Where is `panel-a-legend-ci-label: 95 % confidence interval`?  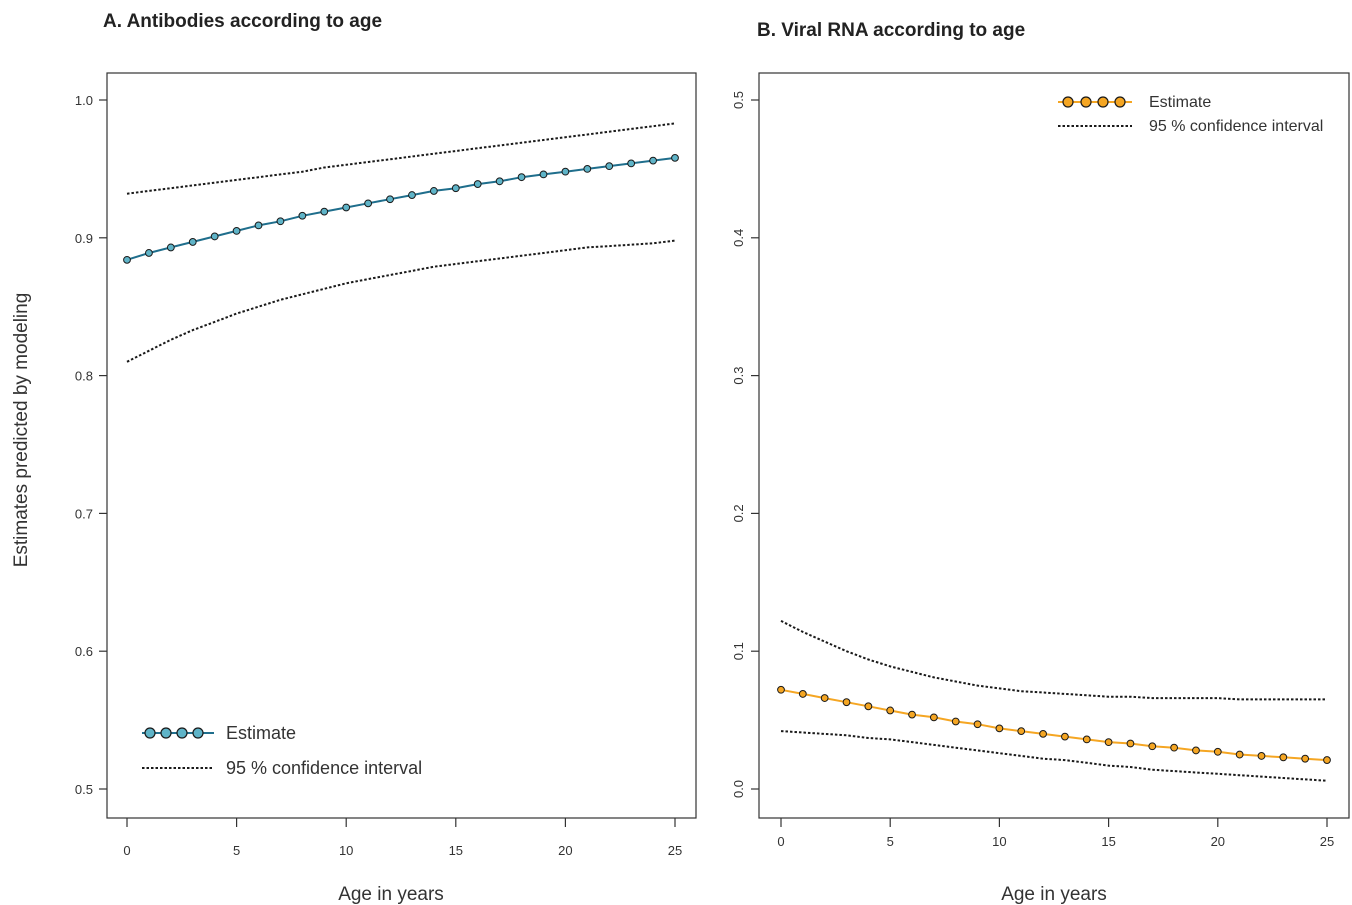
panel-a-legend-ci-label: 95 % confidence interval is located at coordinates (324, 768).